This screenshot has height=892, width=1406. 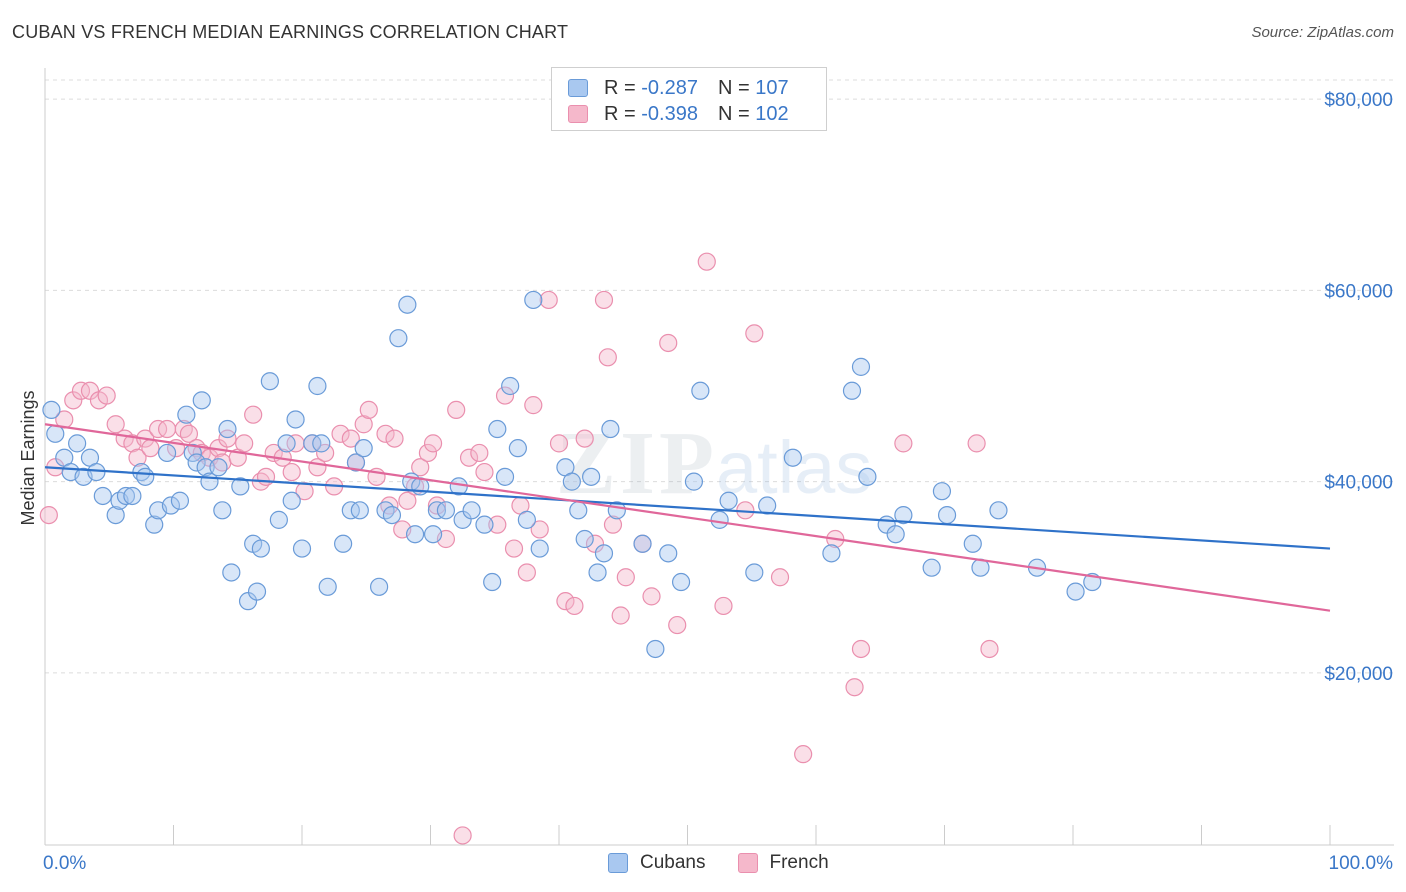 What do you see at coordinates (772, 87) in the screenshot?
I see `legend-n-value: 107` at bounding box center [772, 87].